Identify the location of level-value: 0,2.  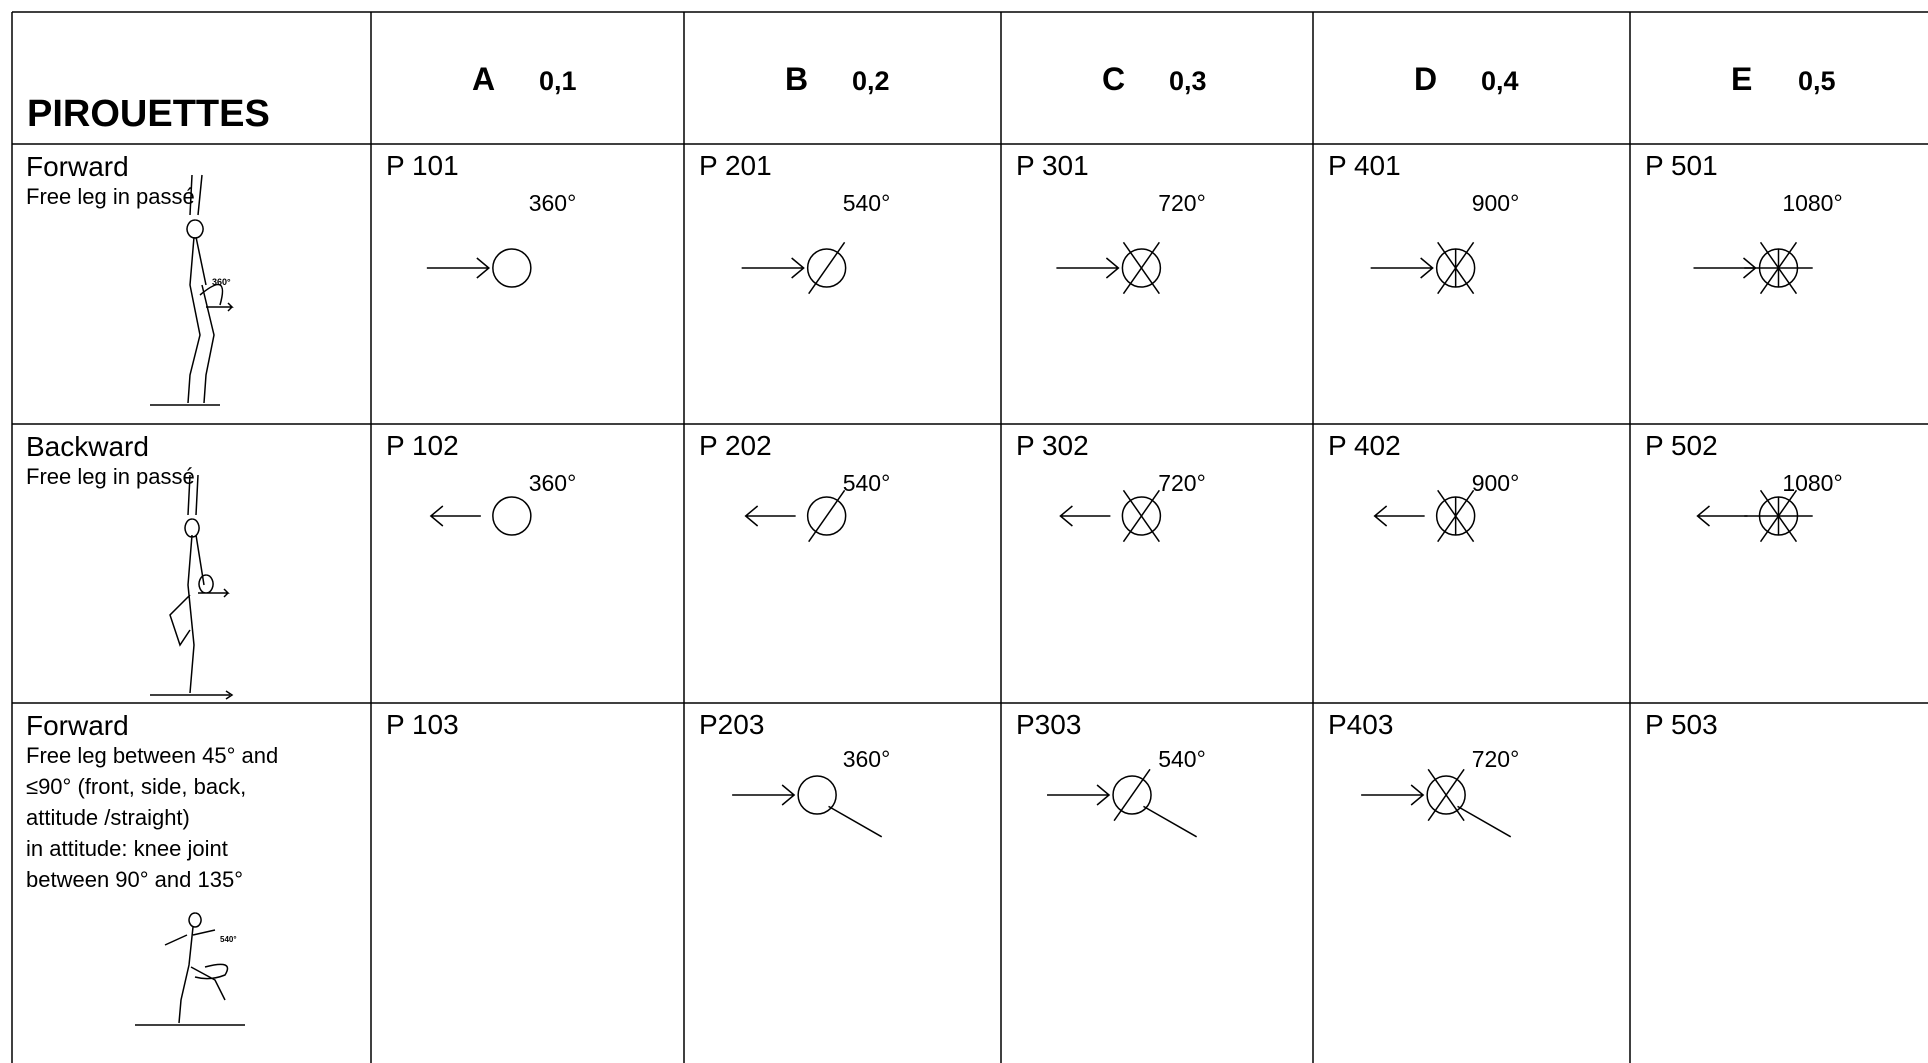
(871, 81).